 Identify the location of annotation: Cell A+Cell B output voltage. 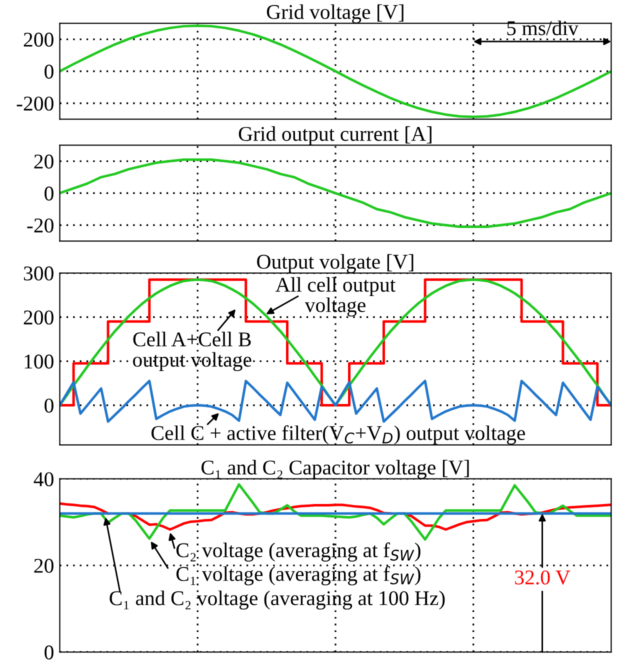
(192, 352).